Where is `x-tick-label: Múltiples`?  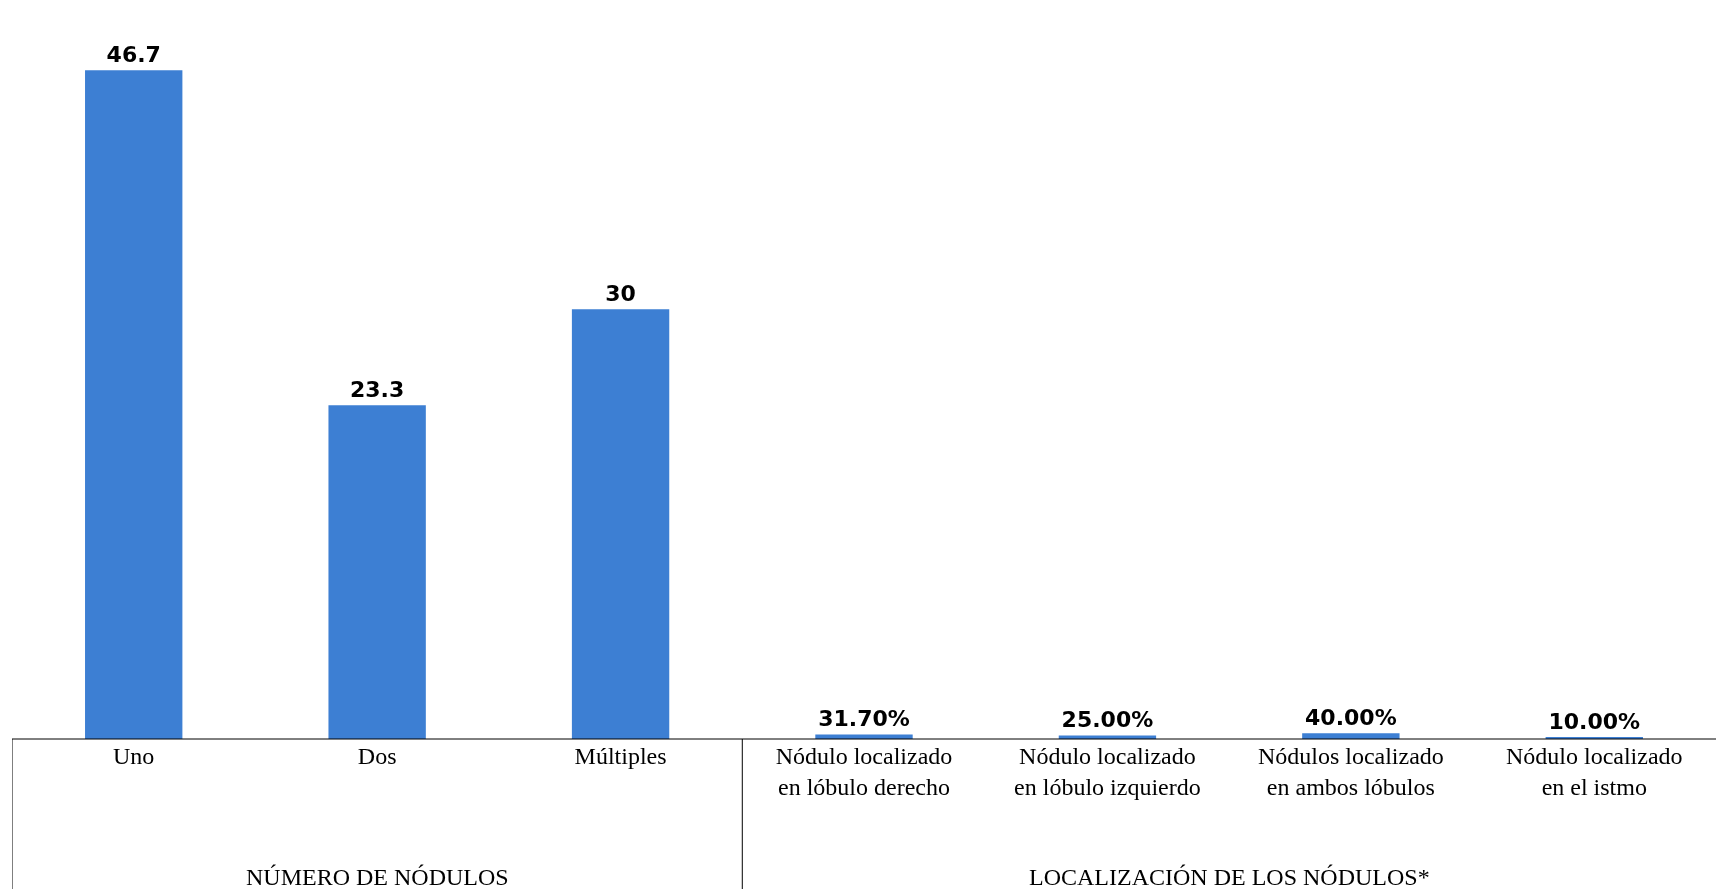
x-tick-label: Múltiples is located at coordinates (620, 756).